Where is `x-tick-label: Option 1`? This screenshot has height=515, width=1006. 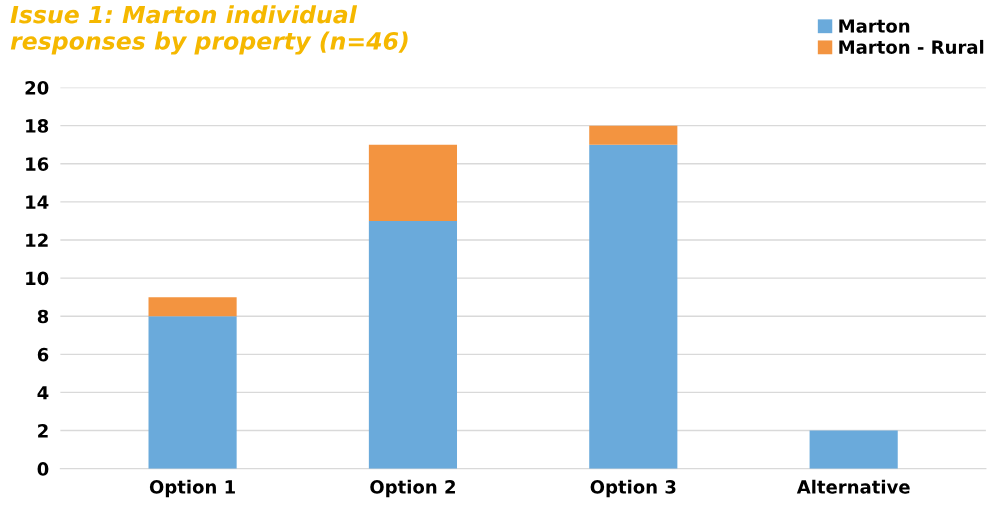 x-tick-label: Option 1 is located at coordinates (192, 488).